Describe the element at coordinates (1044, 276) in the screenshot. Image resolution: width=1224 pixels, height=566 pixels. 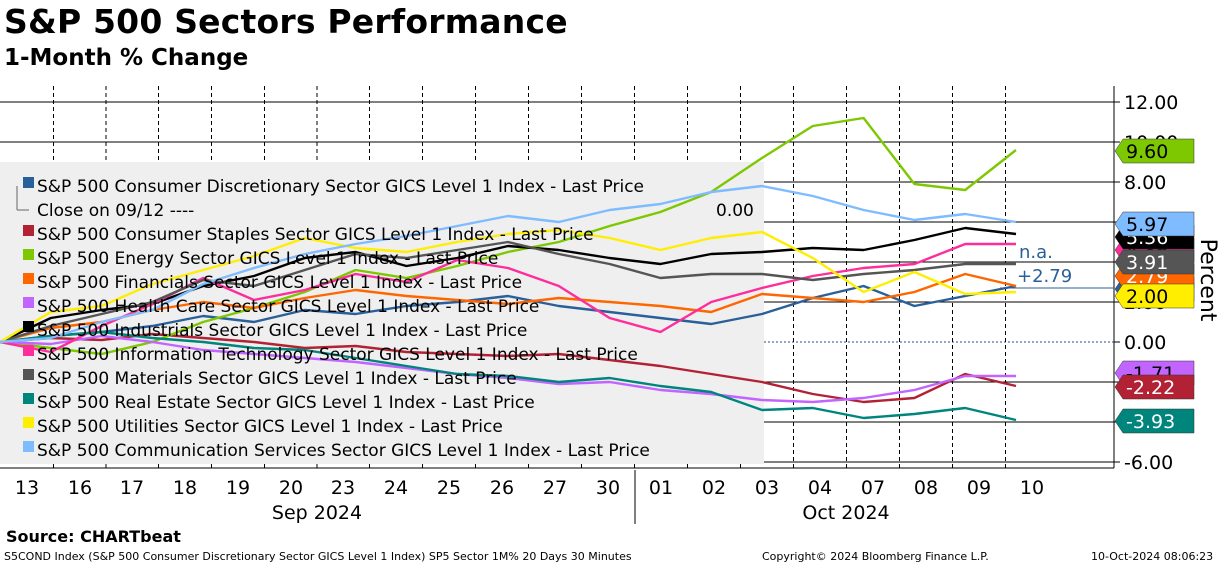
I see `change-annotation: +2.79` at that location.